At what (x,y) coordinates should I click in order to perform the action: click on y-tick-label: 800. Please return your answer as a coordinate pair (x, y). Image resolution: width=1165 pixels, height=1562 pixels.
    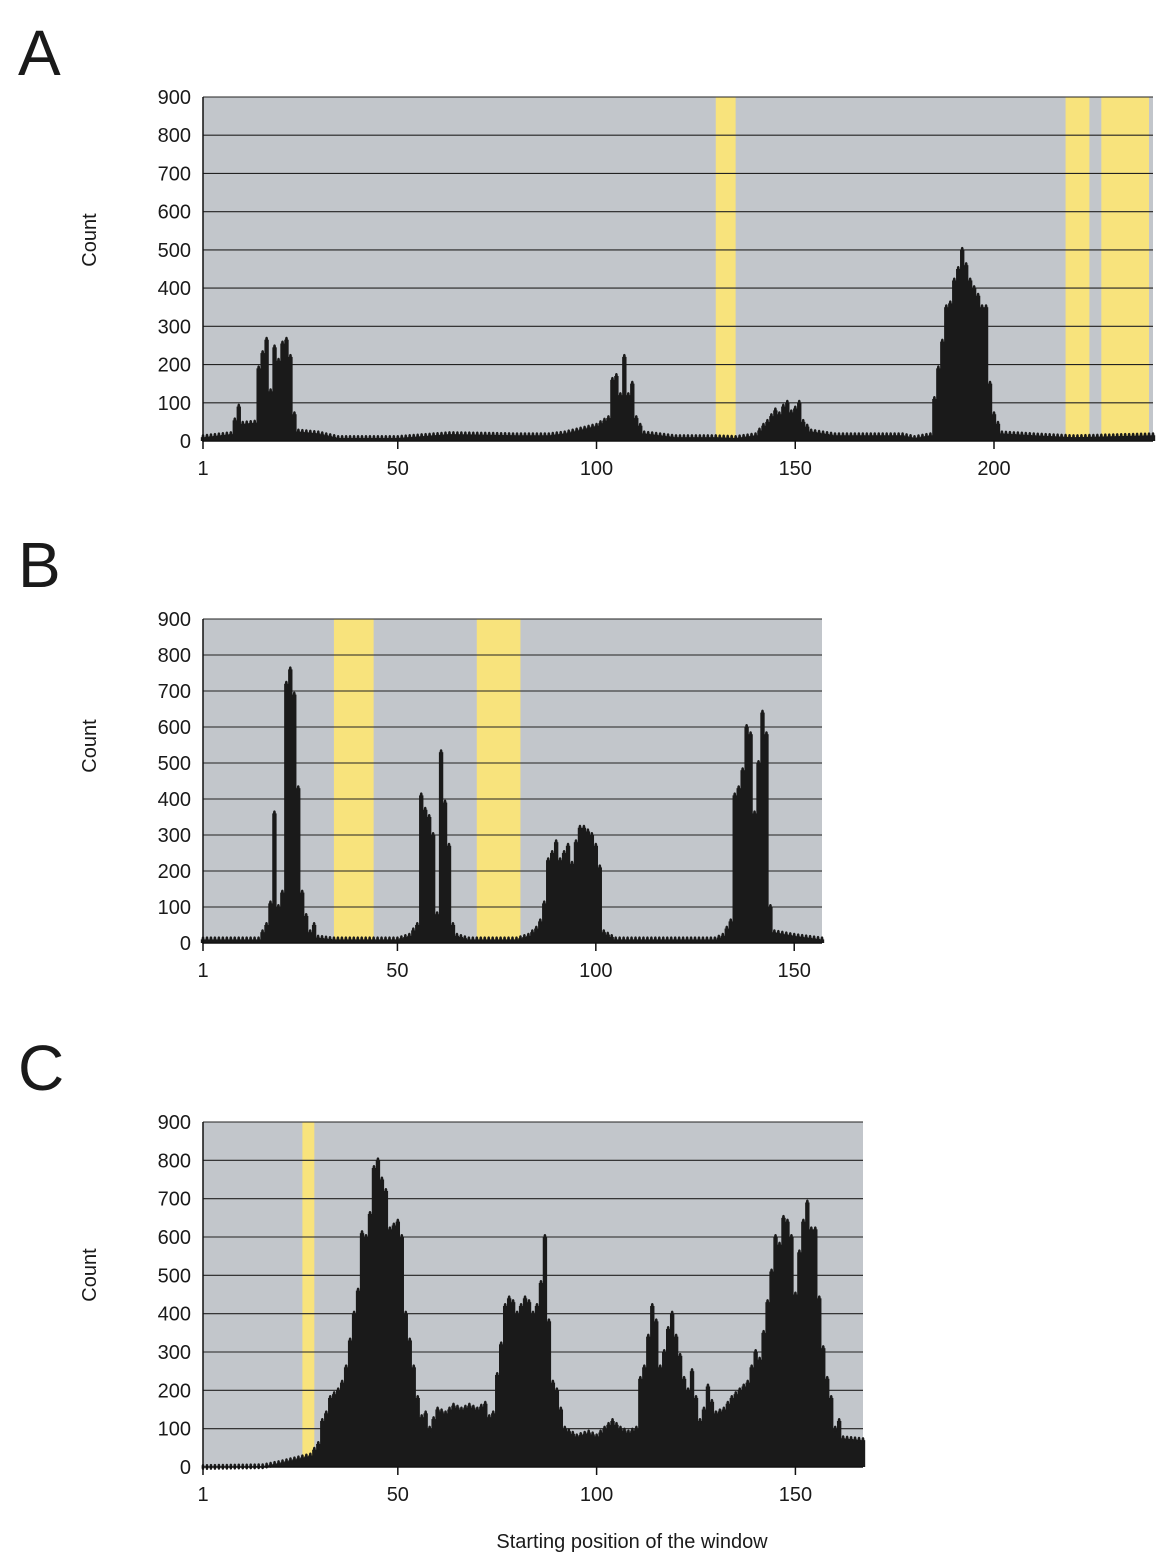
    Looking at the image, I should click on (174, 1161).